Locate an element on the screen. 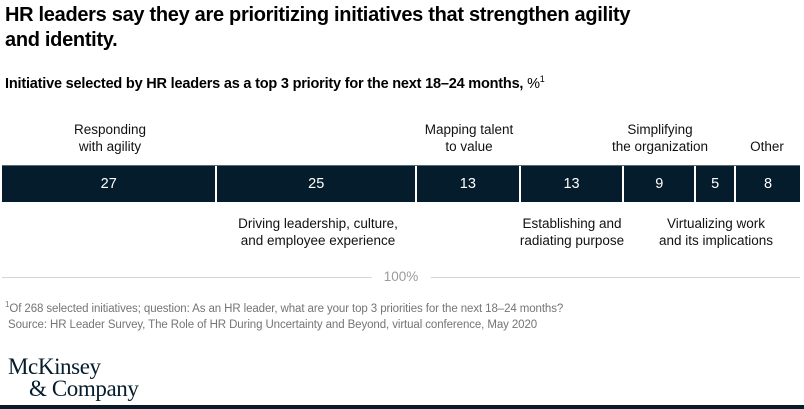  label-simplifying-the-organization: Simplifying the organization is located at coordinates (660, 137).